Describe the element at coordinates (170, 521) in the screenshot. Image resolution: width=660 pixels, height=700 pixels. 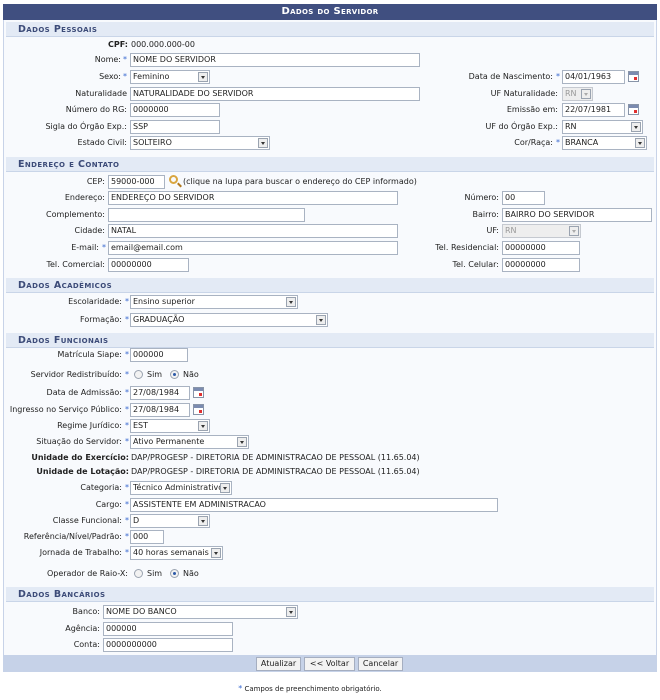
I see `classe-select: D` at that location.